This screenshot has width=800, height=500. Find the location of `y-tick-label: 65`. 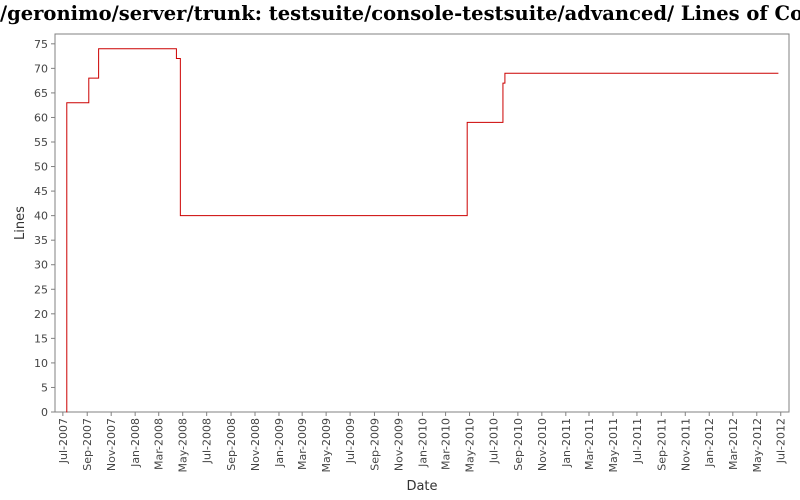

y-tick-label: 65 is located at coordinates (41, 93).